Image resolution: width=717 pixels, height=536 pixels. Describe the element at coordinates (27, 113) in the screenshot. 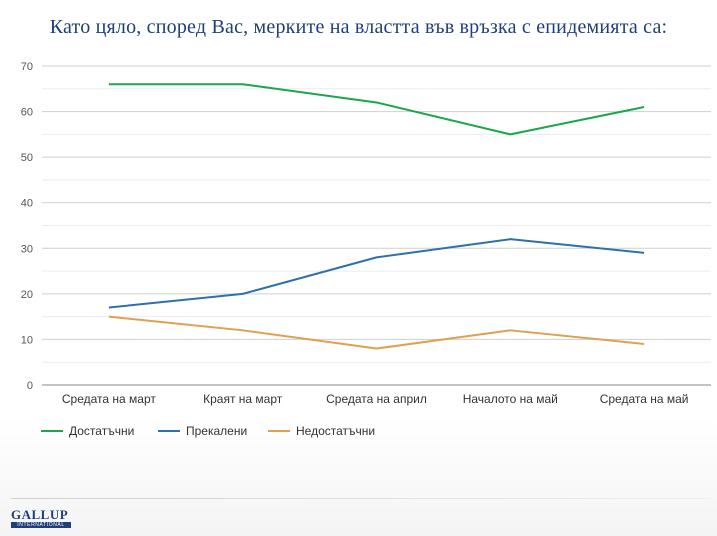

I see `y-tick-label: 60` at that location.